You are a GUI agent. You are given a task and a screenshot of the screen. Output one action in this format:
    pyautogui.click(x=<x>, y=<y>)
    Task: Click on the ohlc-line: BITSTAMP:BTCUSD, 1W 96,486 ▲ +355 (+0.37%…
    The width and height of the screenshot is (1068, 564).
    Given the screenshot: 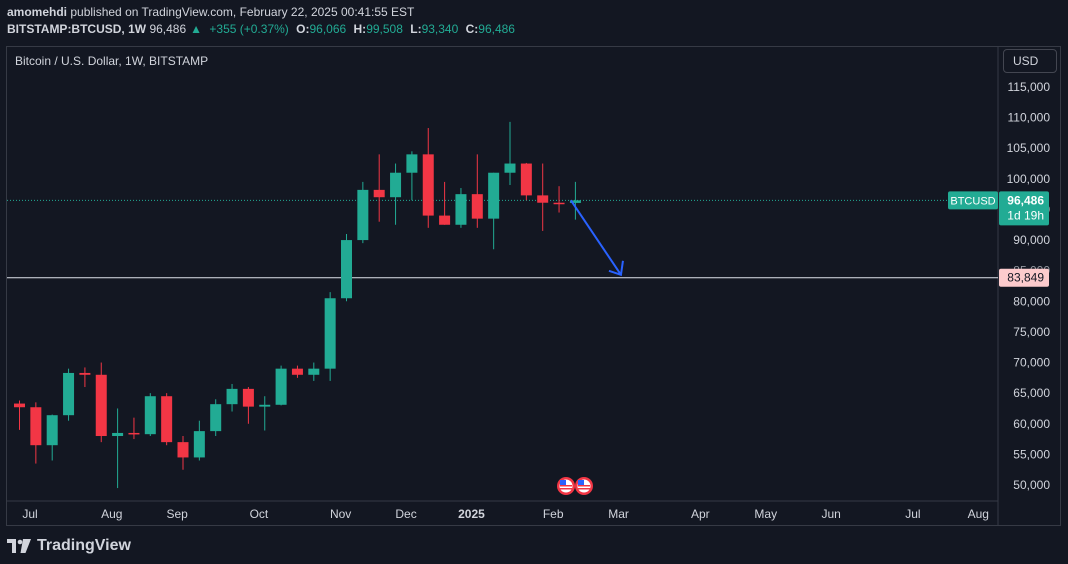 What is the action you would take?
    pyautogui.click(x=263, y=29)
    